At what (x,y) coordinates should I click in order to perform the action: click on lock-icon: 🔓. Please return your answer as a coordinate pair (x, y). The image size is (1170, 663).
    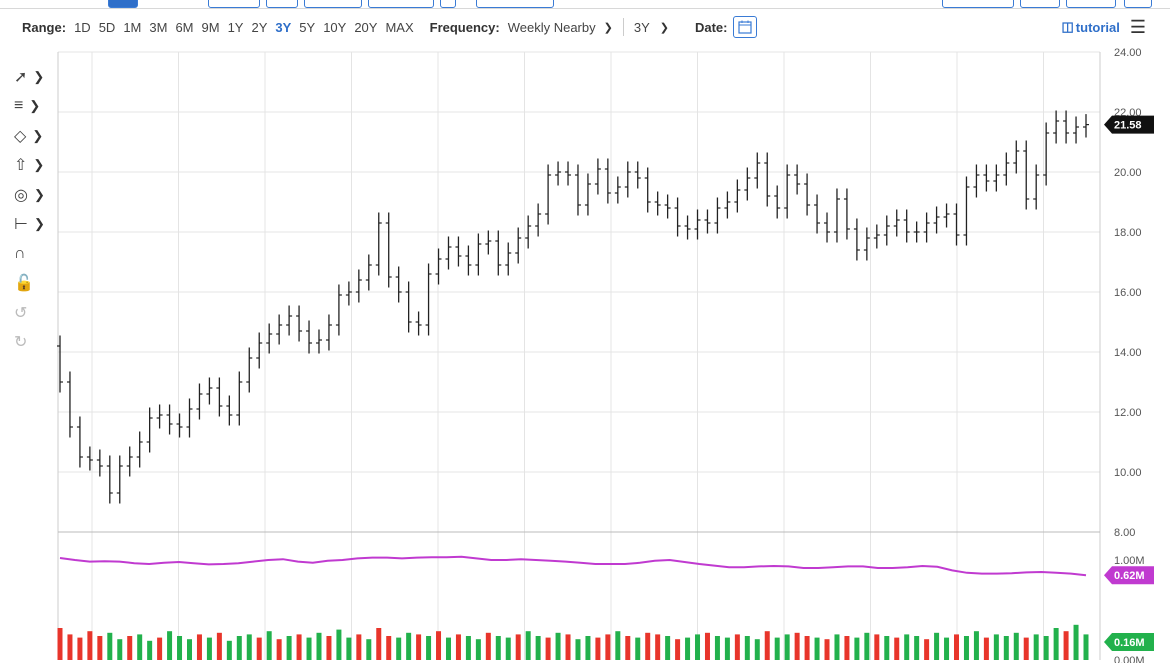
    Looking at the image, I should click on (24, 284).